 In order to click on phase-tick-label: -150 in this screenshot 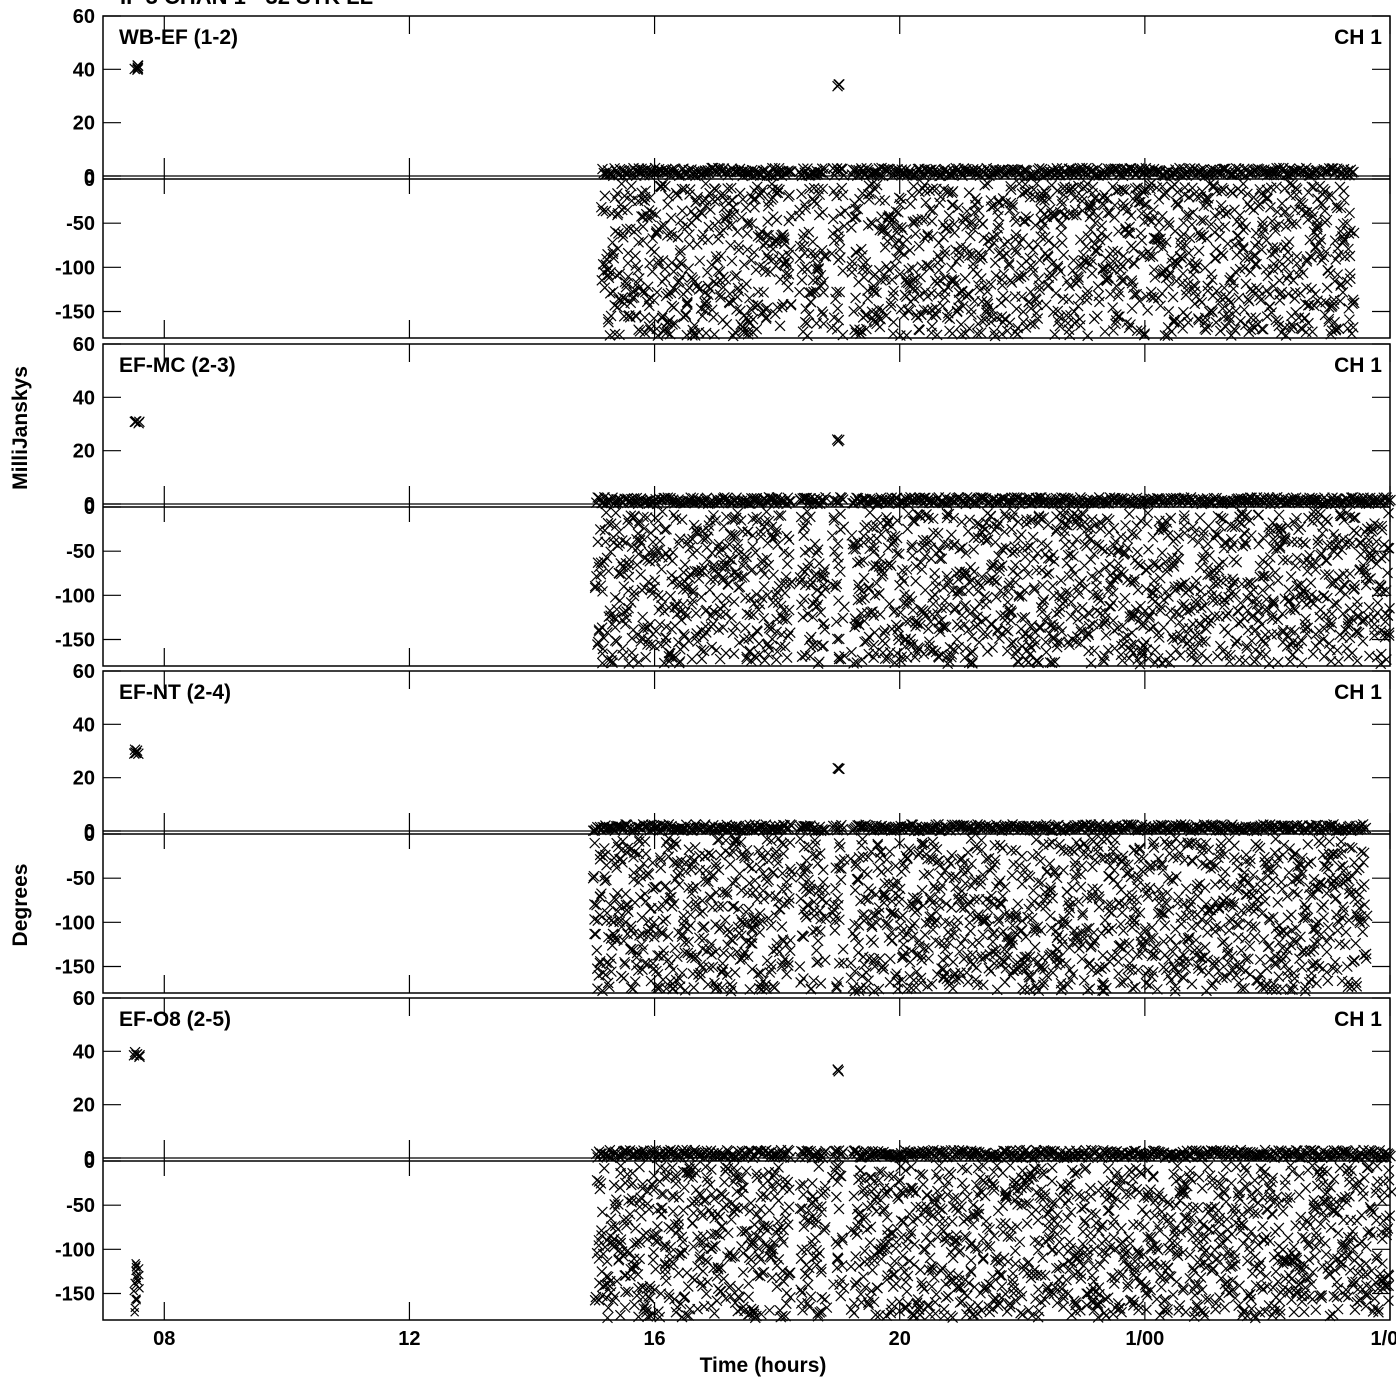, I will do `click(75, 641)`.